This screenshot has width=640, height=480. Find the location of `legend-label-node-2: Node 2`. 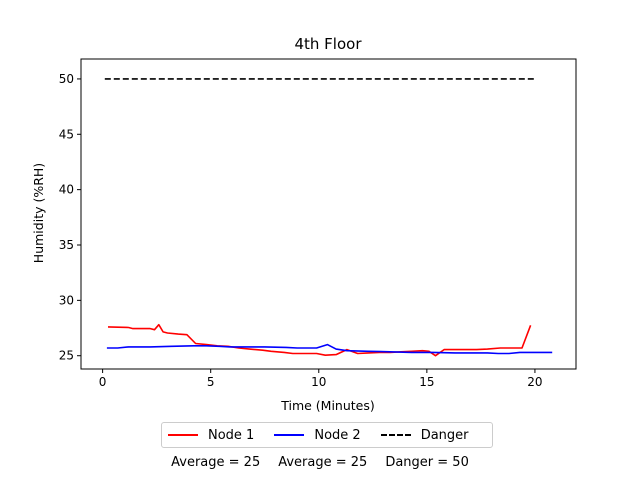

legend-label-node-2: Node 2 is located at coordinates (337, 435).